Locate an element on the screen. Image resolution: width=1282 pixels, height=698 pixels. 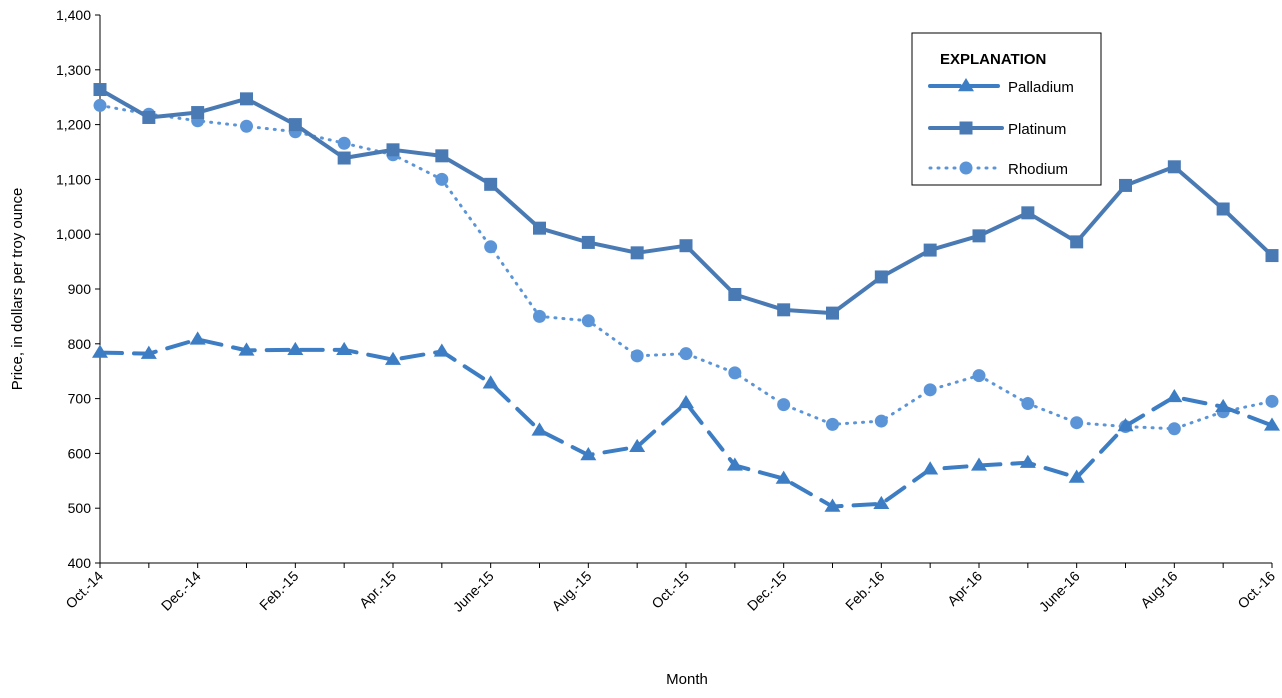
y-tick-label: 1,000 is located at coordinates (73, 234).